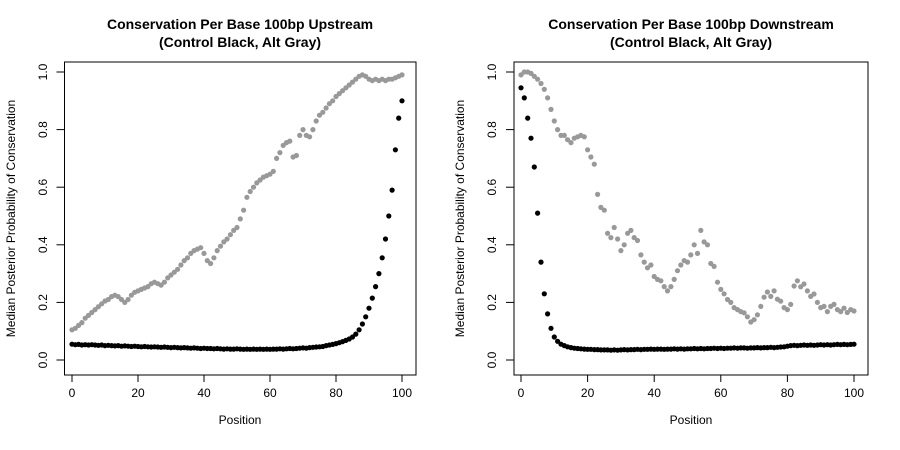  Describe the element at coordinates (788, 393) in the screenshot. I see `x-tick-label: 80` at that location.